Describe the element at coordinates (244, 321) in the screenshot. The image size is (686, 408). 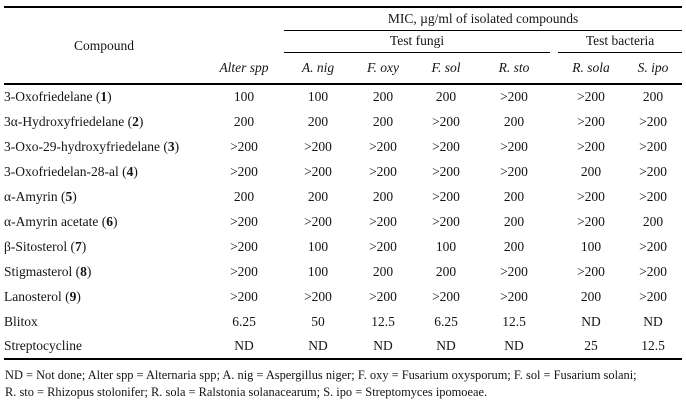
I see `mic-value-cell: 6.25` at that location.